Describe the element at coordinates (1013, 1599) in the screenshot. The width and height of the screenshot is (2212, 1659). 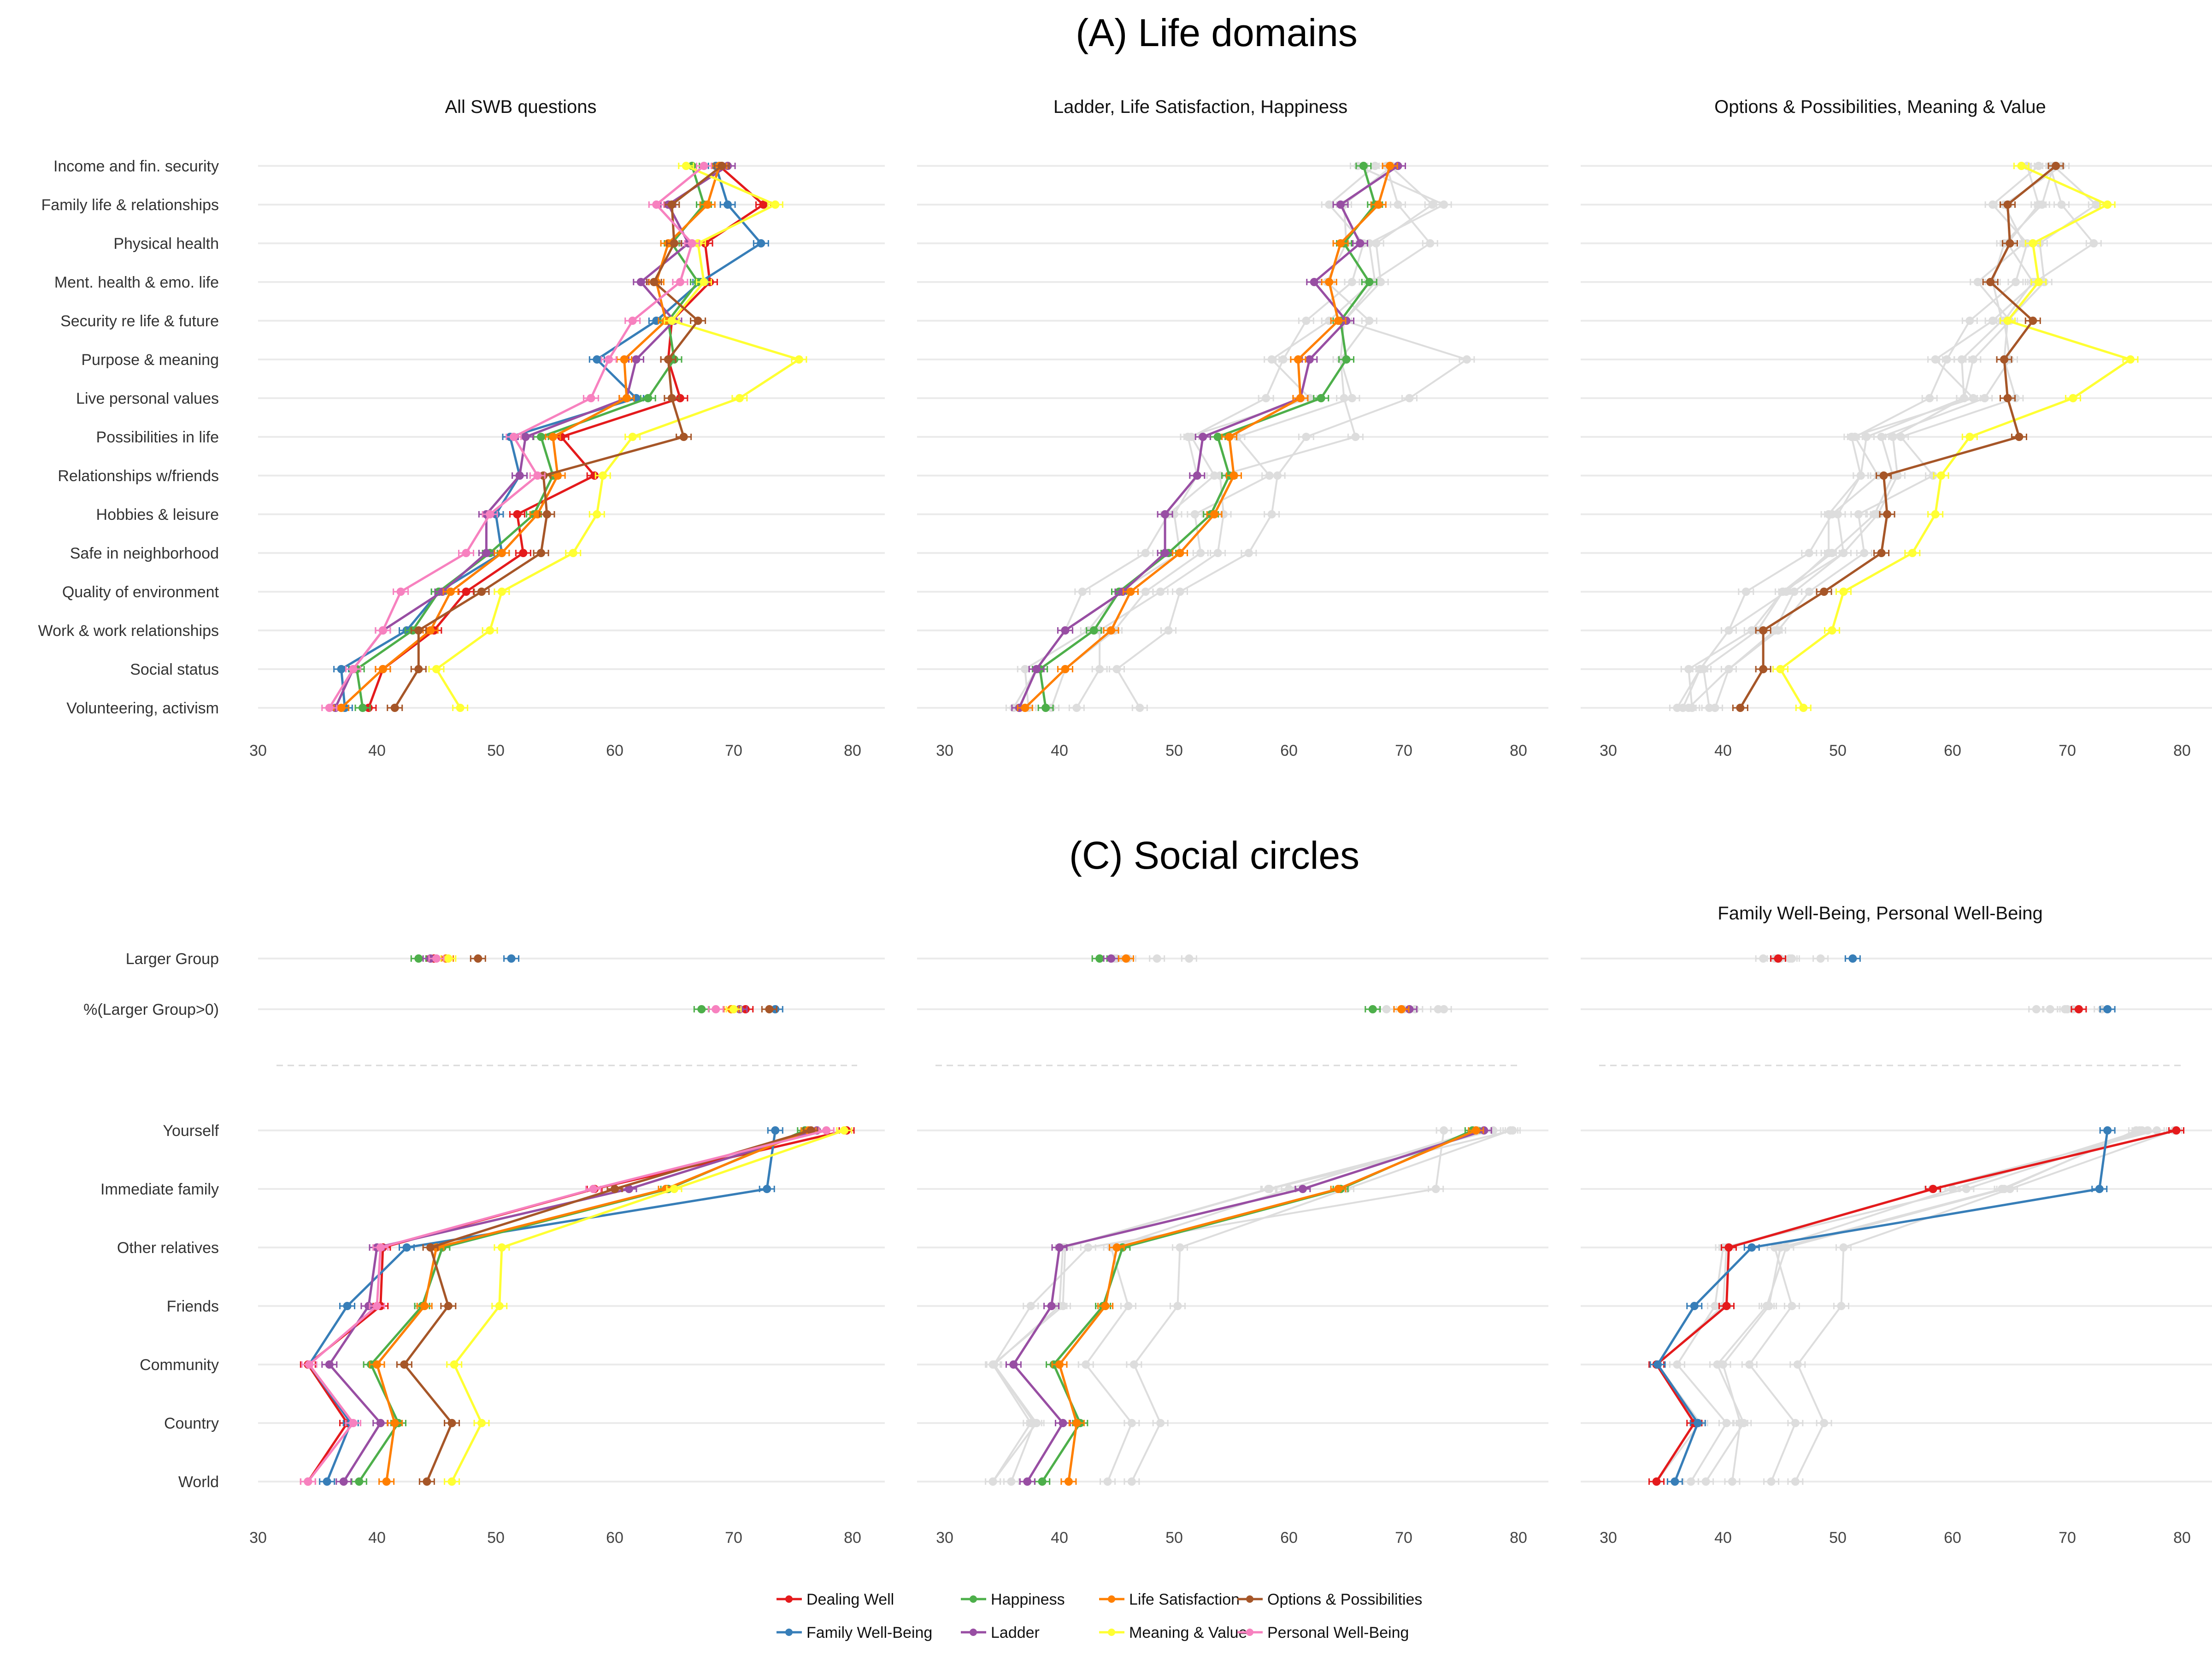
I see `legend-item-happiness: Happiness` at that location.